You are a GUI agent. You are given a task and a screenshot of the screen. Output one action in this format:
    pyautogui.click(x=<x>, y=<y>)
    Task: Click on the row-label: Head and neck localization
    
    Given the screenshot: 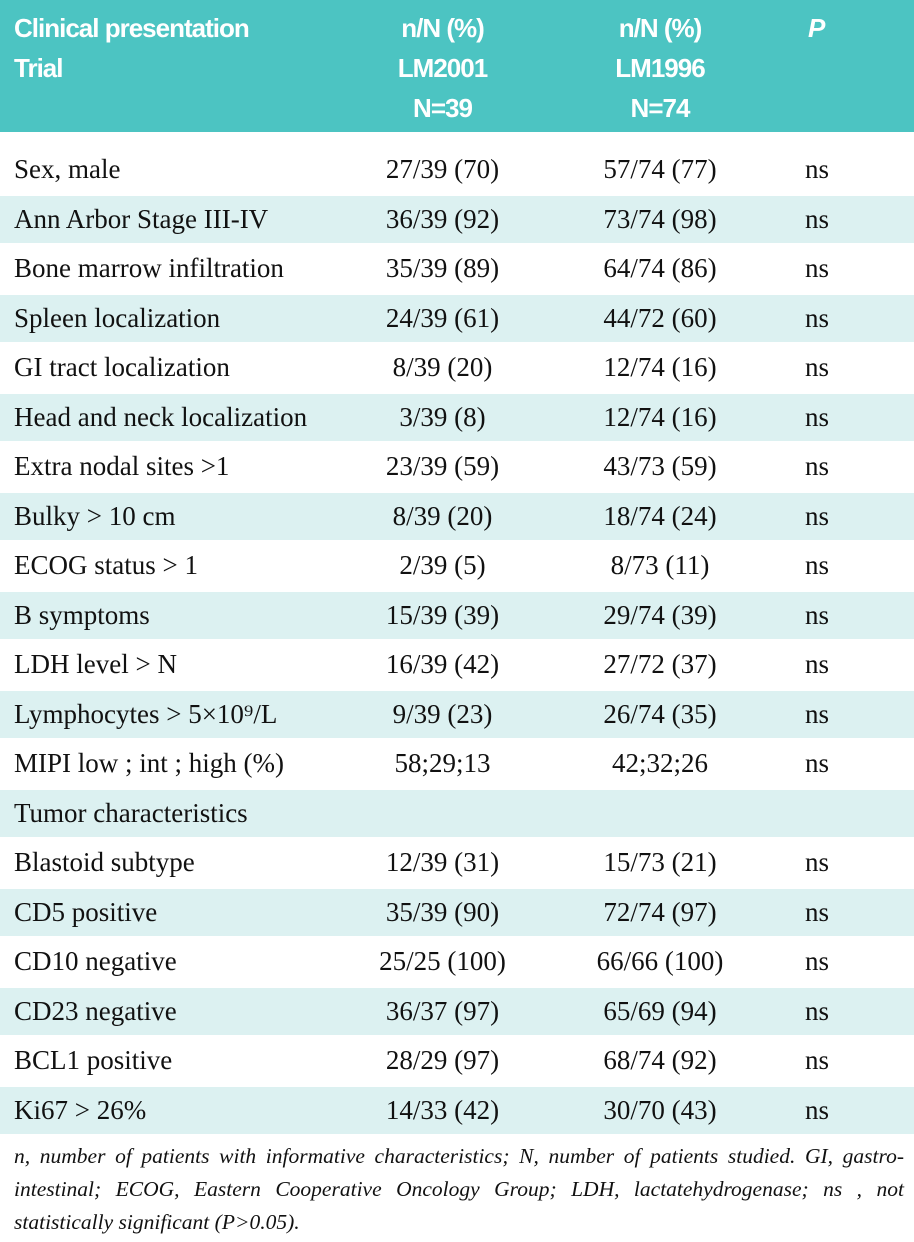 What is the action you would take?
    pyautogui.click(x=161, y=416)
    